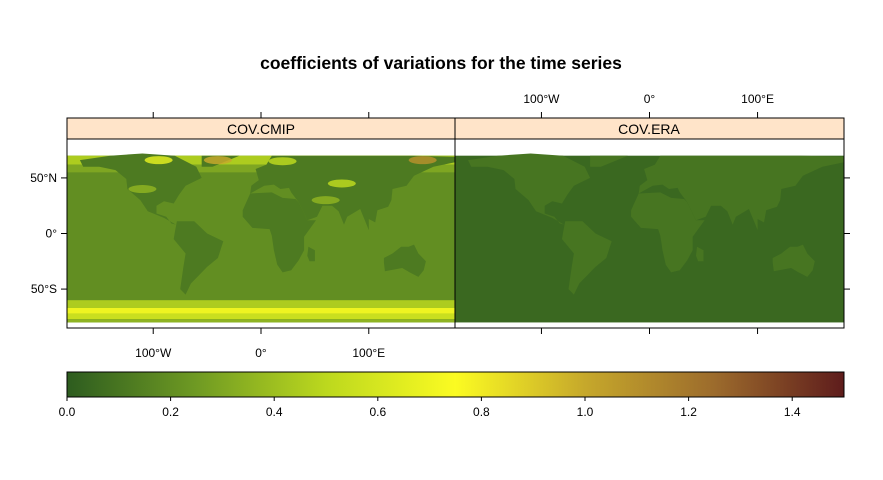  Describe the element at coordinates (455, 384) in the screenshot. I see `colorkey-bar` at that location.